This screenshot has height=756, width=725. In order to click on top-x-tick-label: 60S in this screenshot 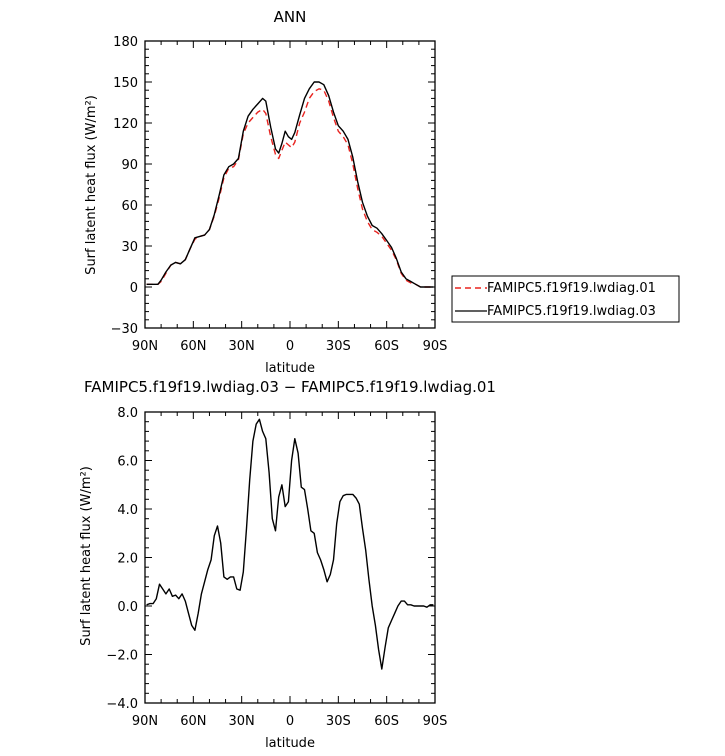, I will do `click(386, 346)`.